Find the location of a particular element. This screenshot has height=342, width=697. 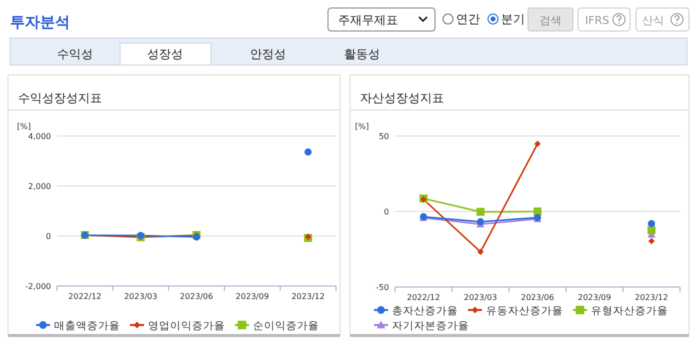

text: 성장성 is located at coordinates (165, 54).